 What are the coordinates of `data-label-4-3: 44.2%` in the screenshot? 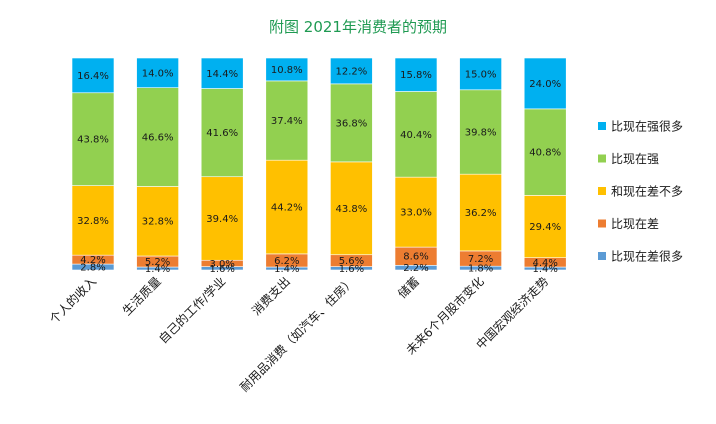 It's located at (287, 208).